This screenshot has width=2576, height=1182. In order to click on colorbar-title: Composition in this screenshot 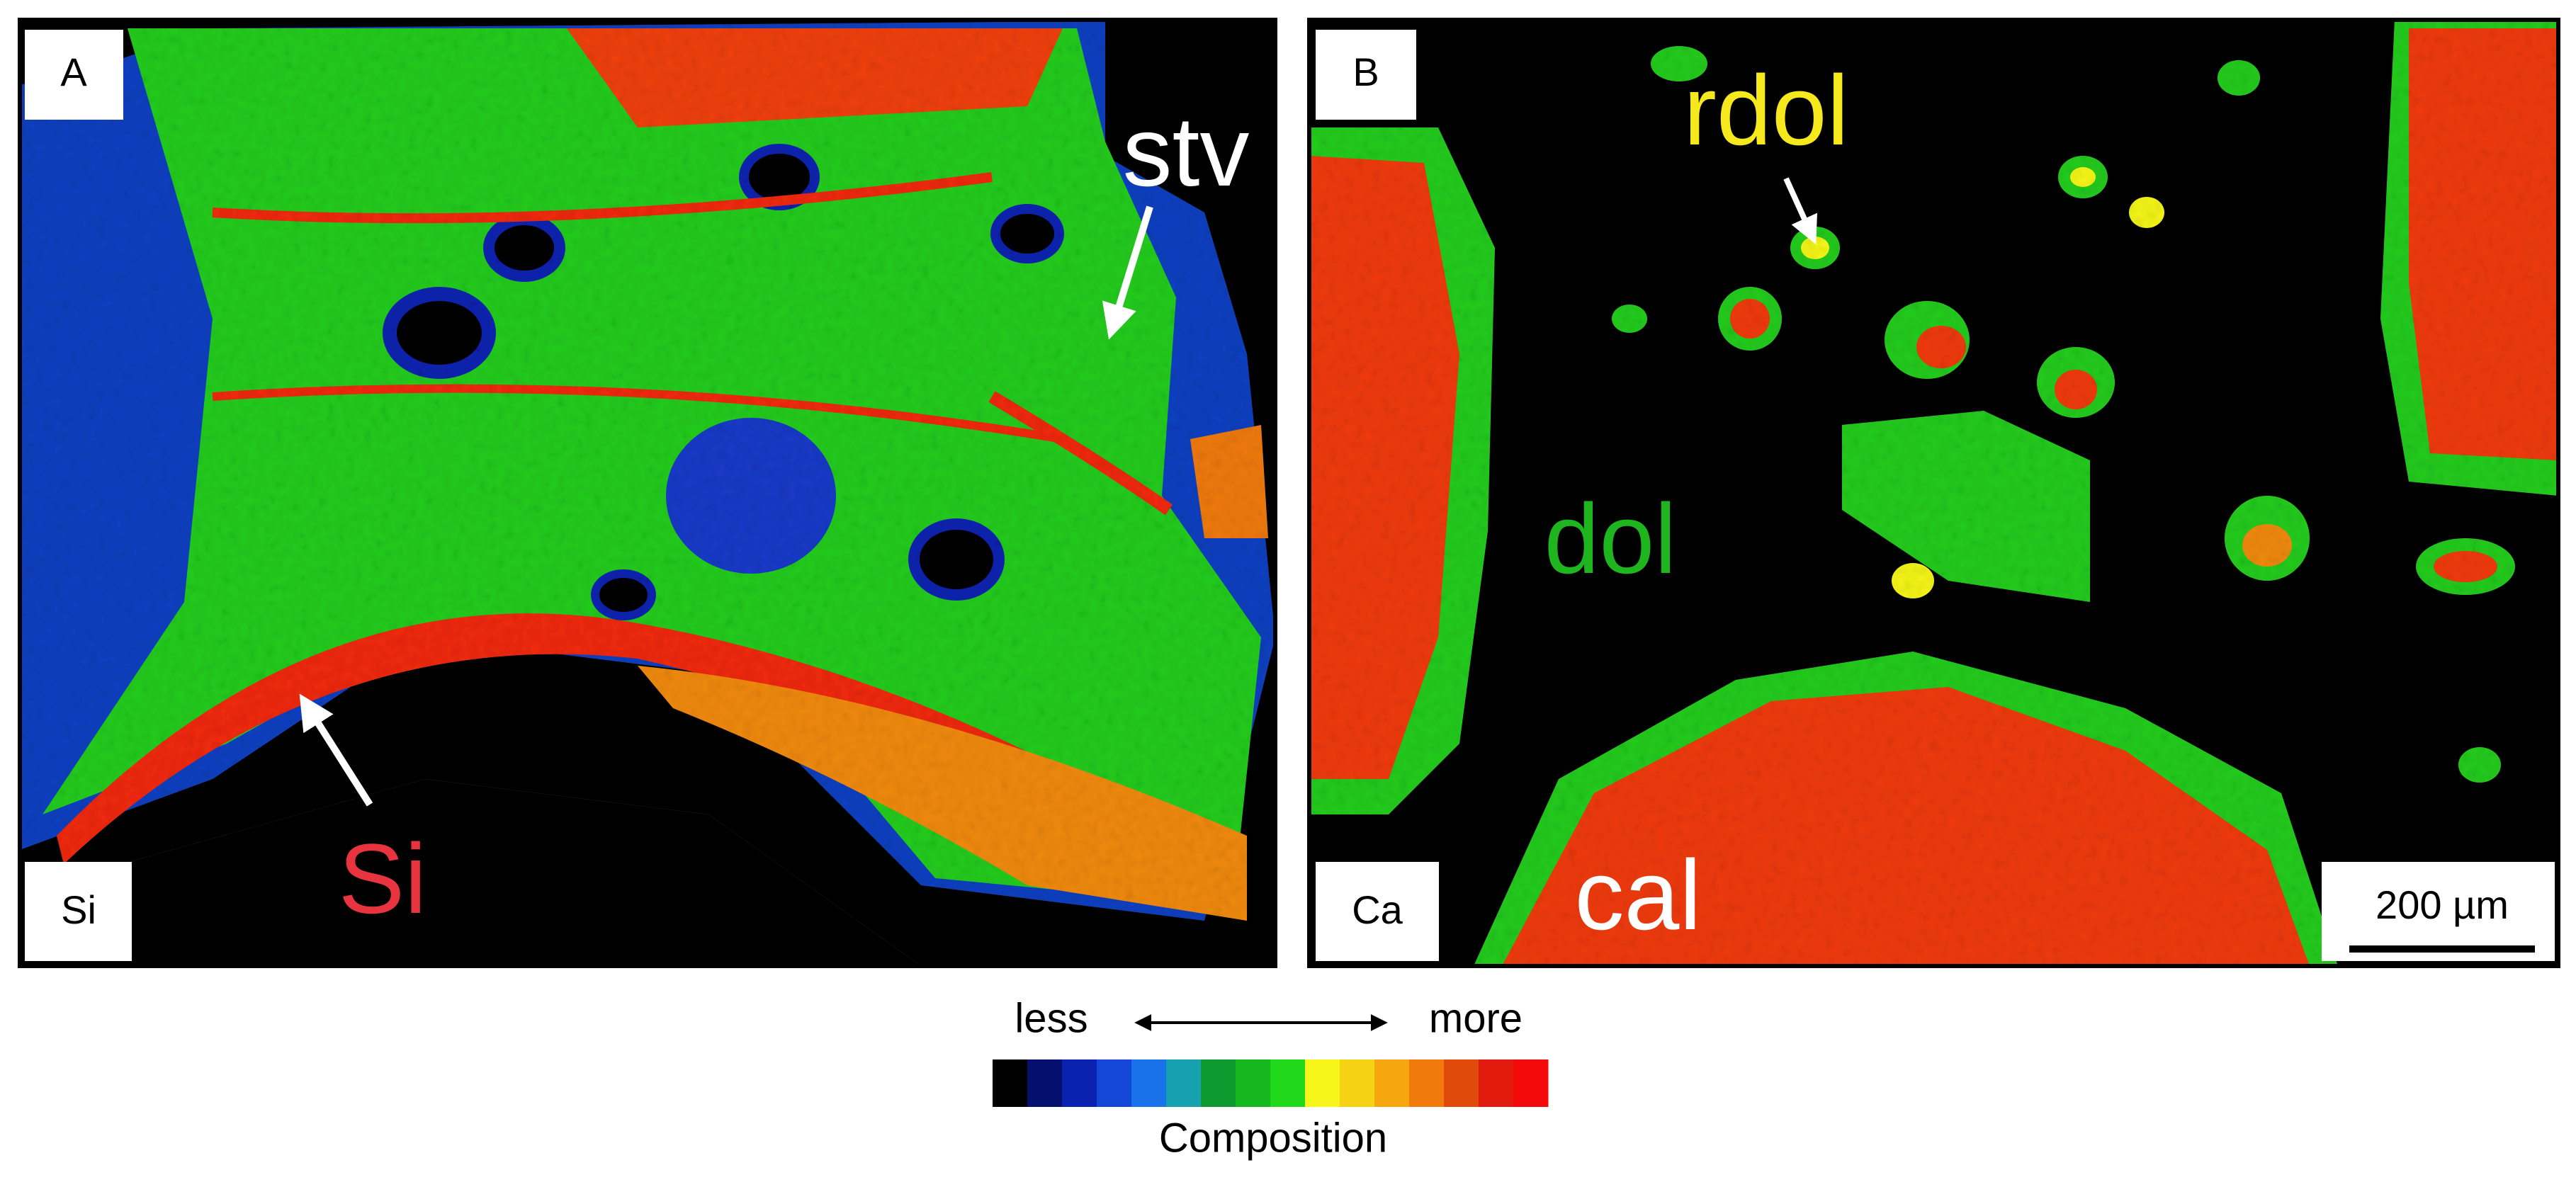, I will do `click(1273, 1138)`.